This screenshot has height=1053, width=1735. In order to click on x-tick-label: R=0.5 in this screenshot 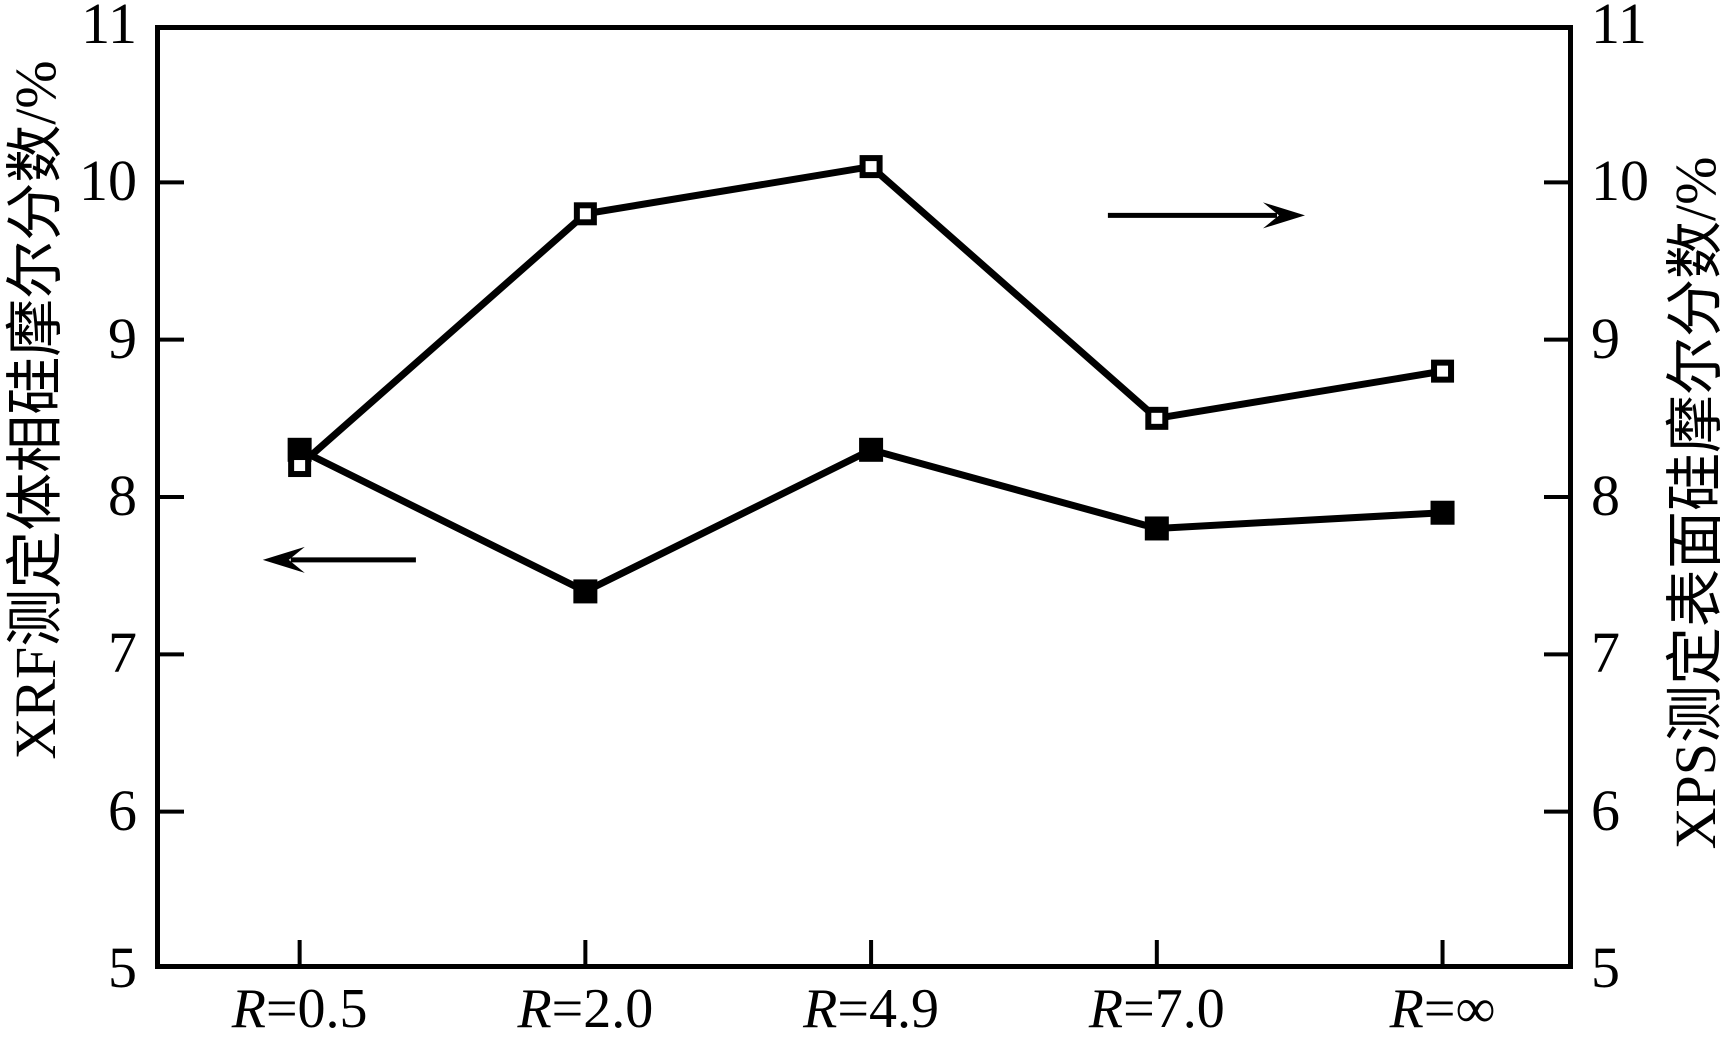, I will do `click(299, 1009)`.